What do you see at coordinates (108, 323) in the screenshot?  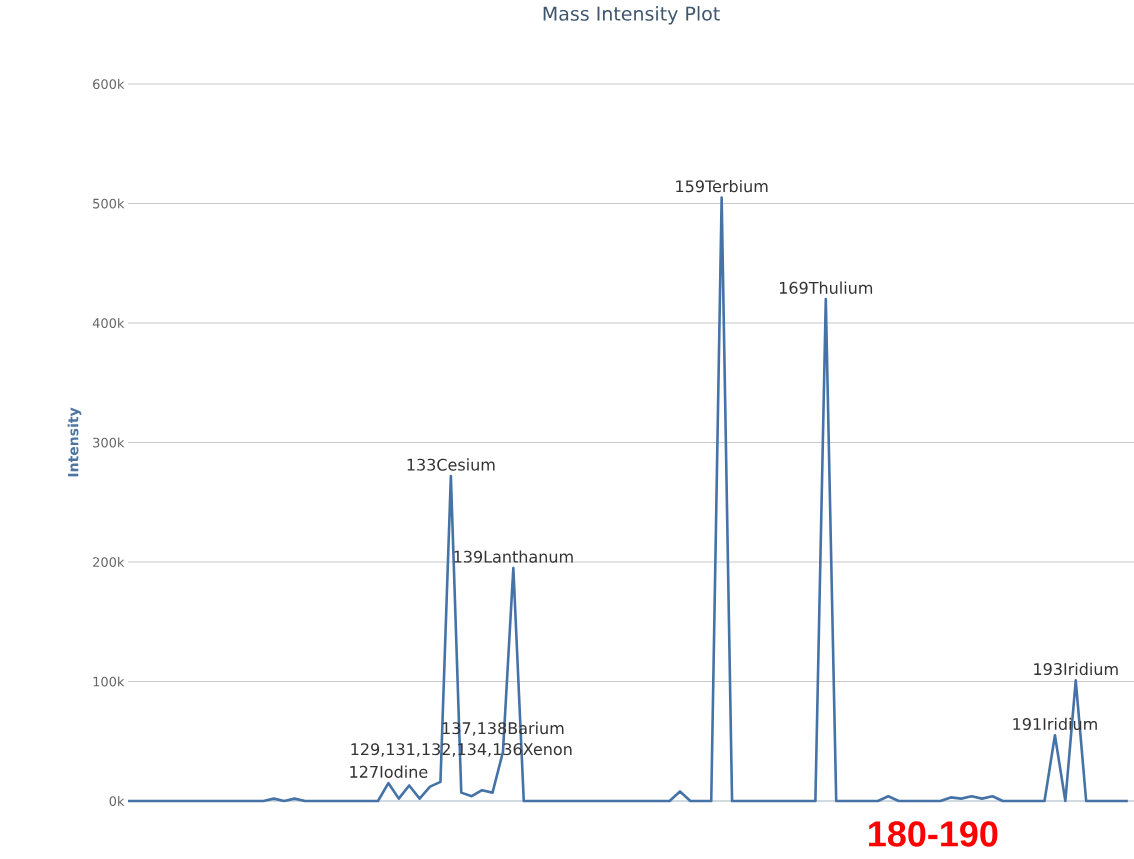 I see `y-tick-label: 400k` at bounding box center [108, 323].